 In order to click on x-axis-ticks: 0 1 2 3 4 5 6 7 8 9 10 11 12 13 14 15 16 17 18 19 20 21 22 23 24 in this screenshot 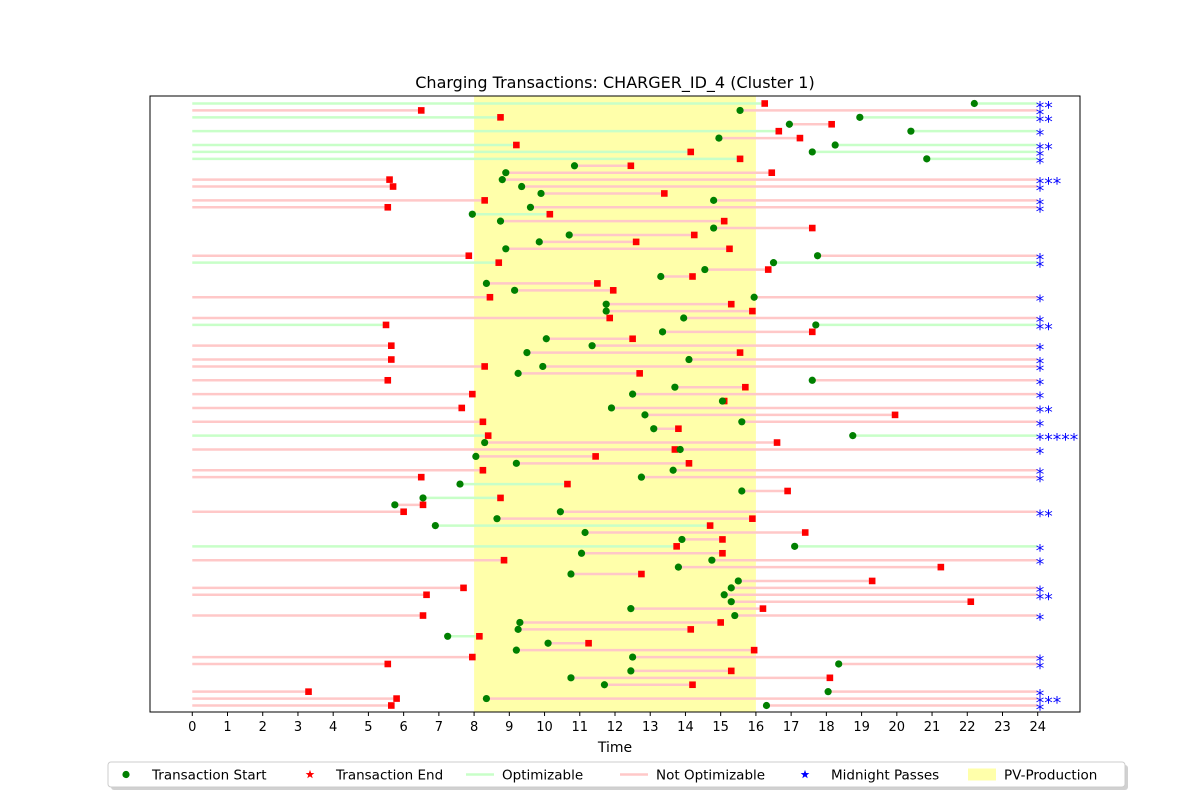, I will do `click(617, 723)`.